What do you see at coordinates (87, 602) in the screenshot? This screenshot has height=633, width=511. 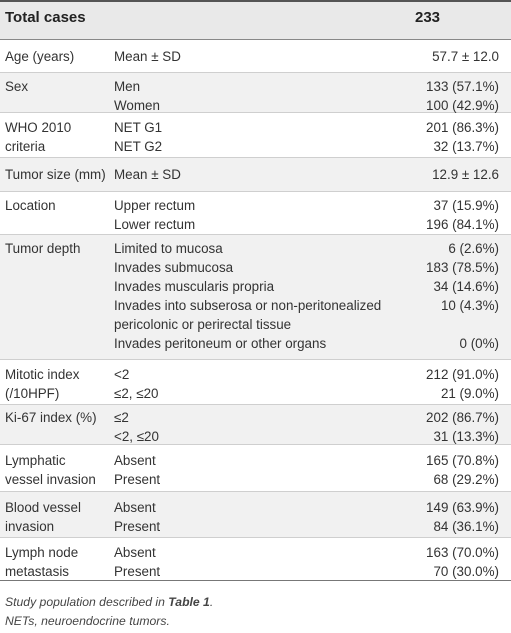 I see `footnote-prefix: Study population described in` at bounding box center [87, 602].